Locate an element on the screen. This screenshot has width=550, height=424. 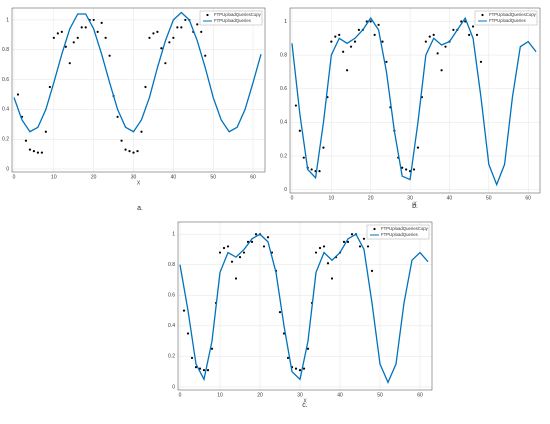
x-tick-label: 20 is located at coordinates (260, 395).